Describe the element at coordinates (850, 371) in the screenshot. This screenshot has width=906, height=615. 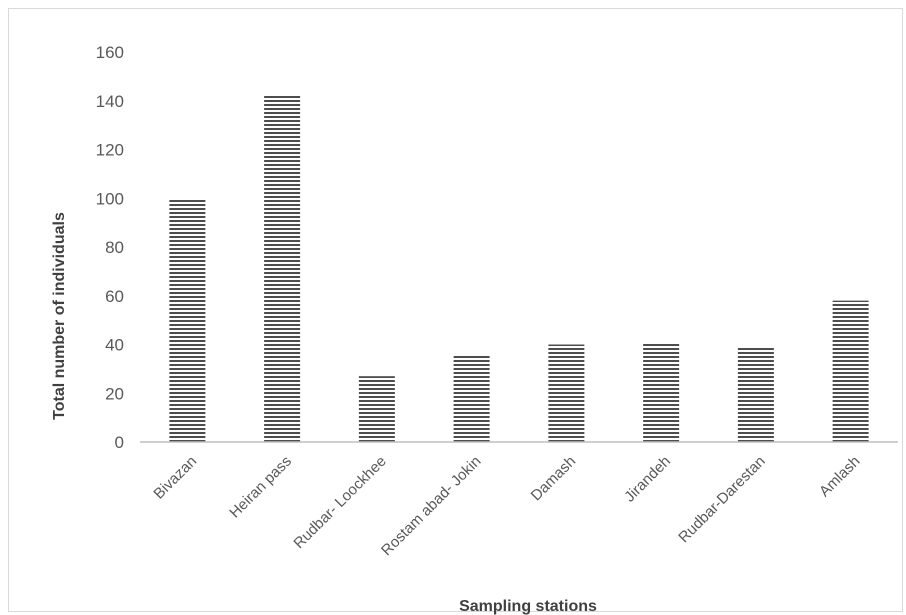
I see `bar-amlash` at that location.